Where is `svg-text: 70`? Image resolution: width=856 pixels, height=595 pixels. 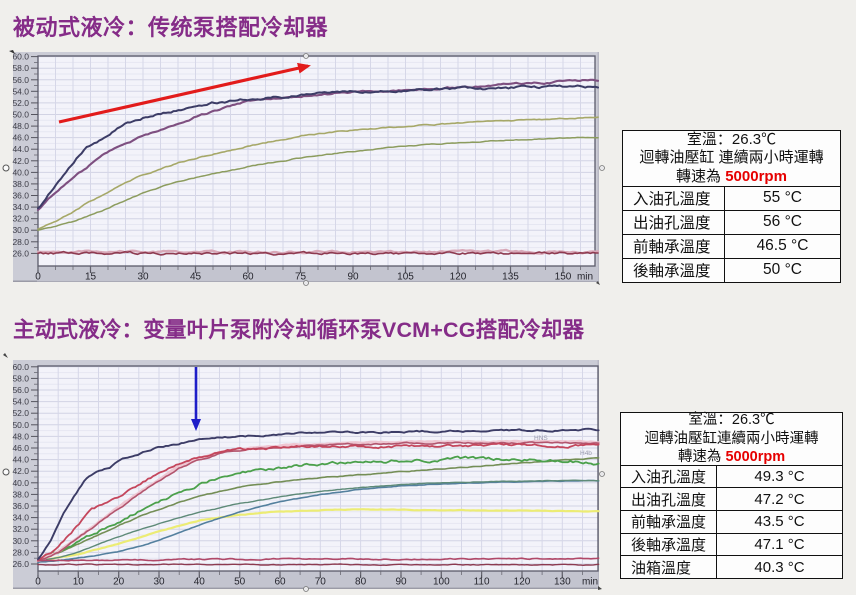
svg-text: 70 is located at coordinates (321, 582).